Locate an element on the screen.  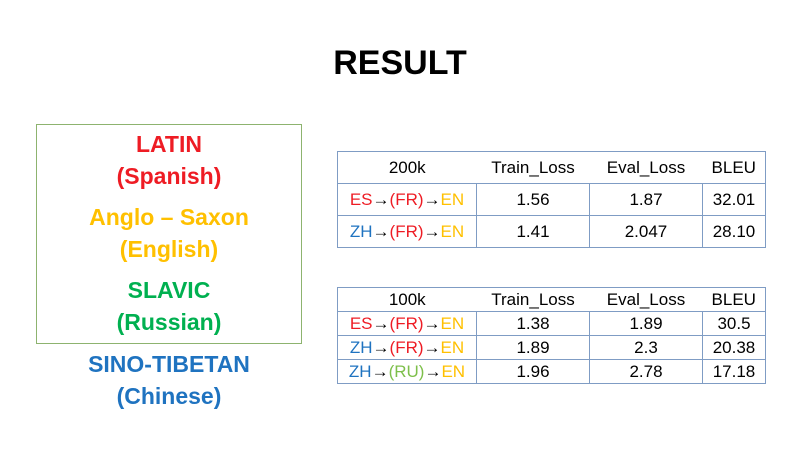
language-family-name: Anglo – Saxon is located at coordinates (169, 217).